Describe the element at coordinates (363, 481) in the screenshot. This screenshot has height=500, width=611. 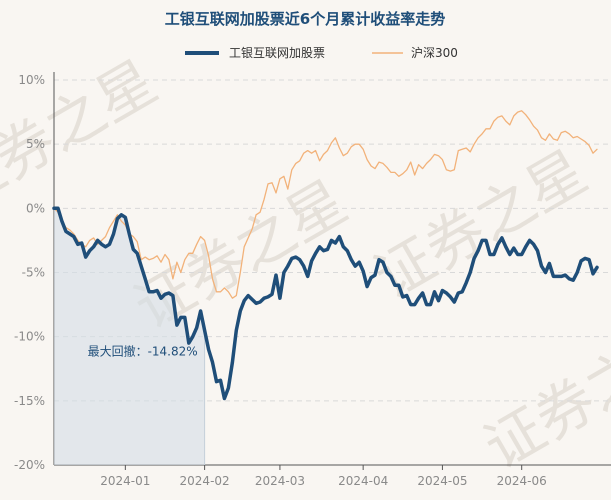
I see `x-tick-label: 2024-04` at that location.